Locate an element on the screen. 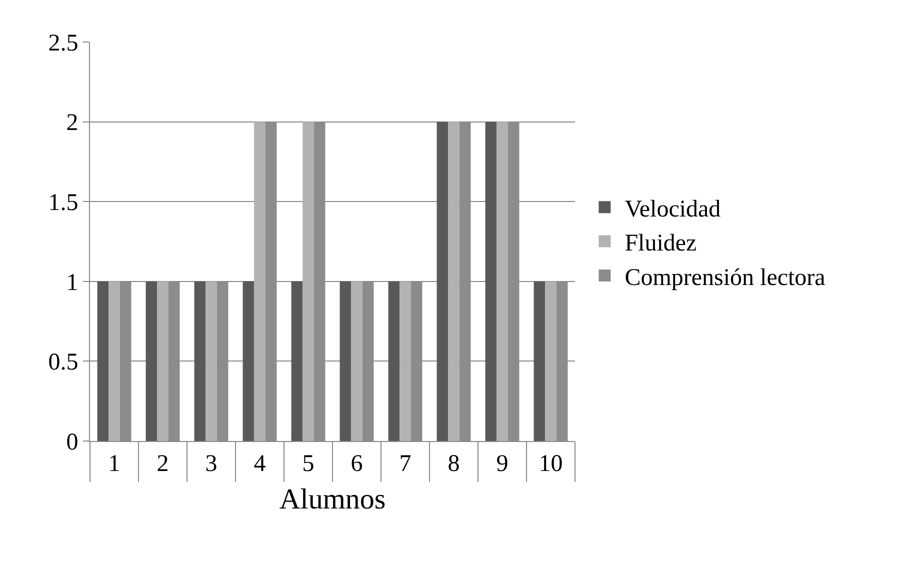 Image resolution: width=920 pixels, height=561 pixels. x-tick-label: 9 is located at coordinates (502, 463).